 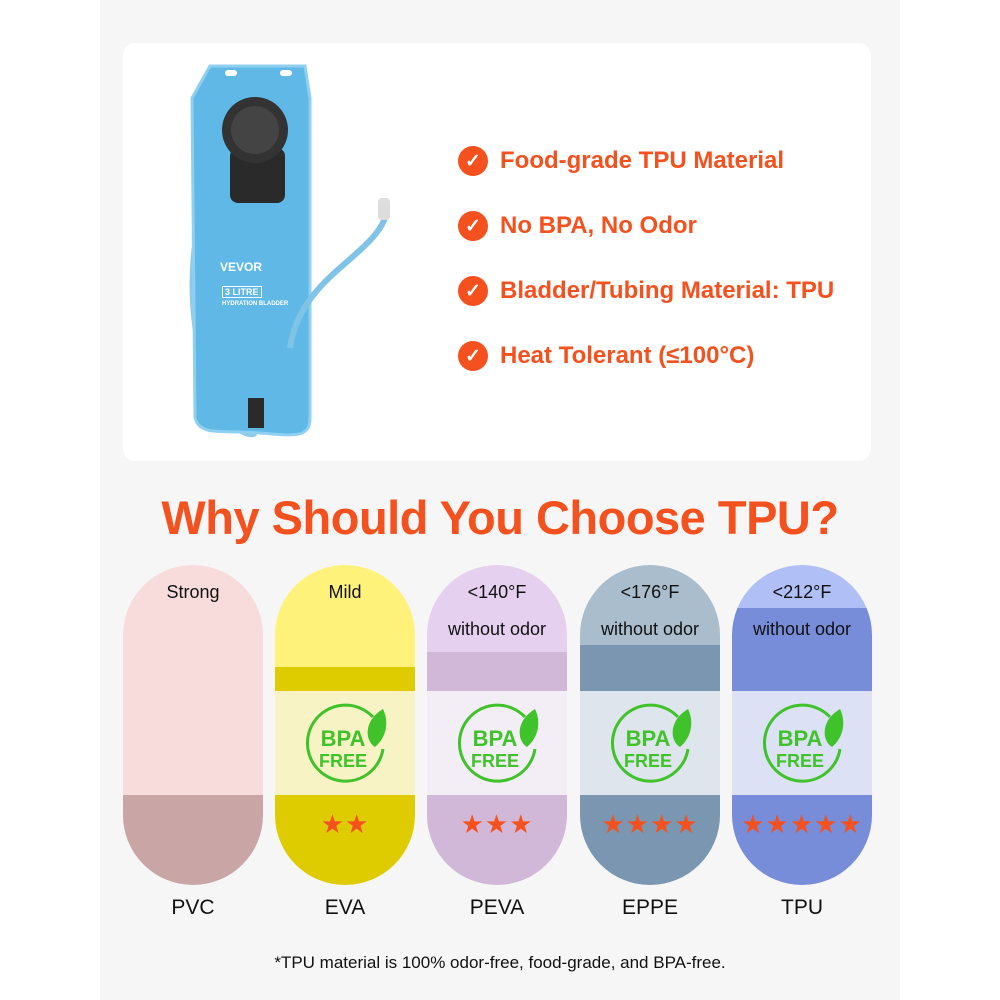 What do you see at coordinates (802, 907) in the screenshot?
I see `material-label: TPU` at bounding box center [802, 907].